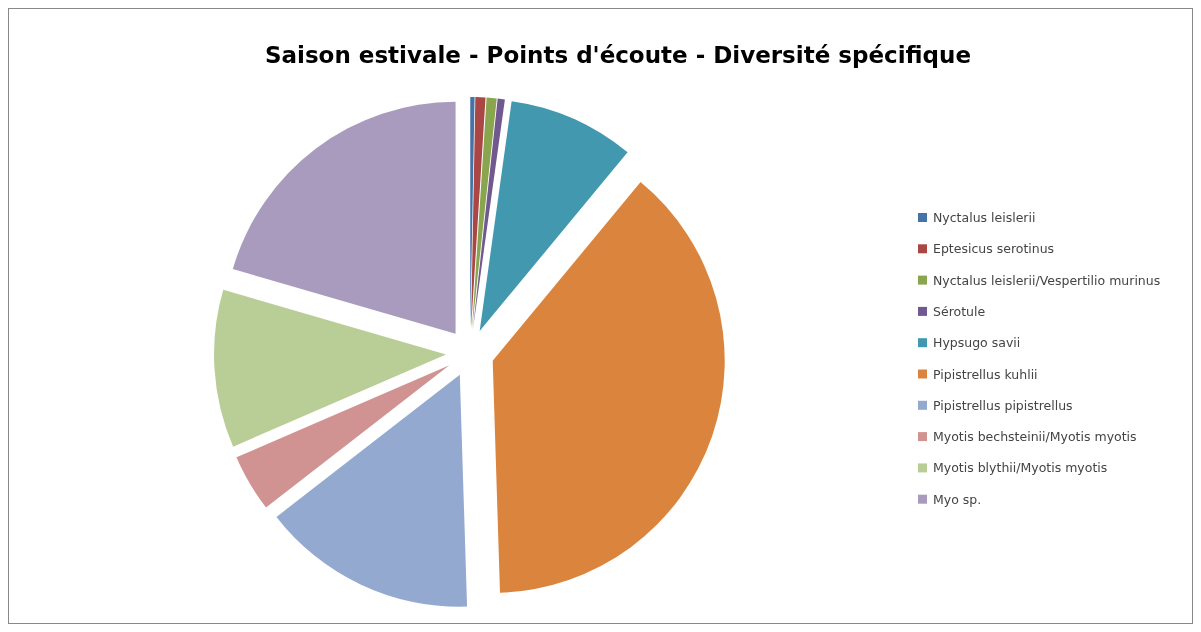 This screenshot has width=1201, height=632. What do you see at coordinates (977, 343) in the screenshot?
I see `legend-label: Hypsugo savii` at bounding box center [977, 343].